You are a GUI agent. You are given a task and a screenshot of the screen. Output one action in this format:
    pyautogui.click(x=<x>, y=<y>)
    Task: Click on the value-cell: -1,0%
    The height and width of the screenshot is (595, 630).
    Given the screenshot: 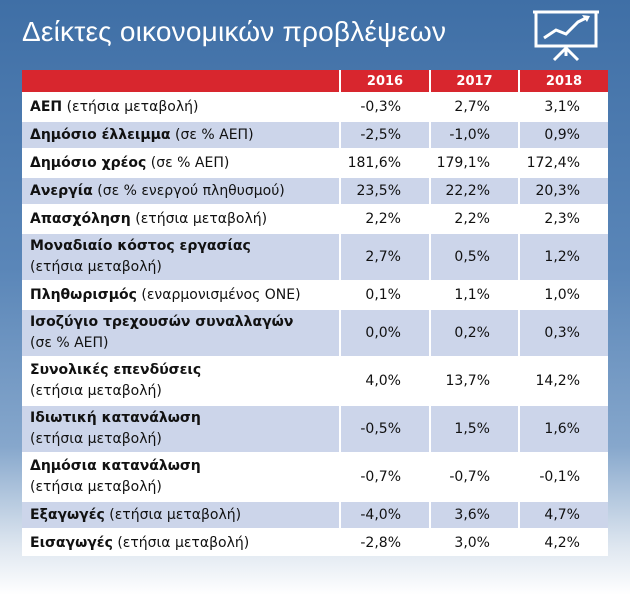 What is the action you would take?
    pyautogui.click(x=474, y=134)
    